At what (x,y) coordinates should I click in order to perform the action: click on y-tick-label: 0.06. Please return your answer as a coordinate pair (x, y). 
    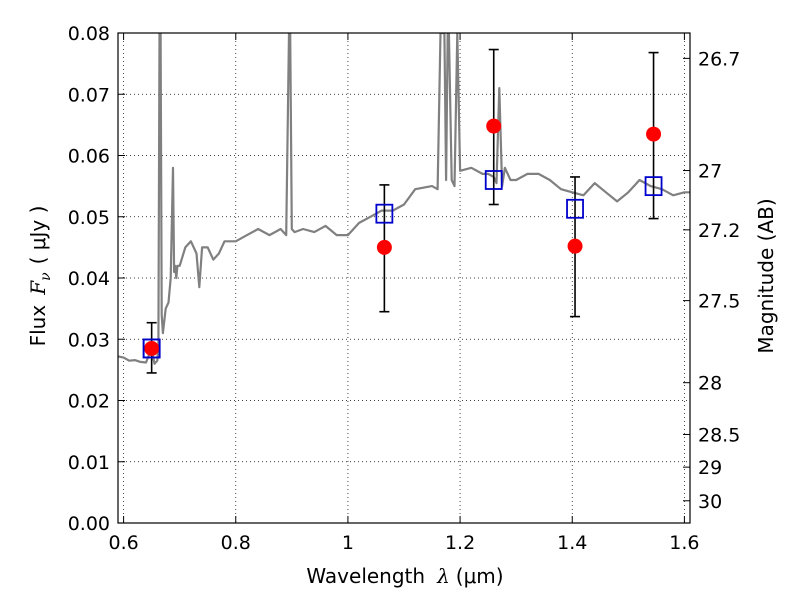
    Looking at the image, I should click on (89, 157).